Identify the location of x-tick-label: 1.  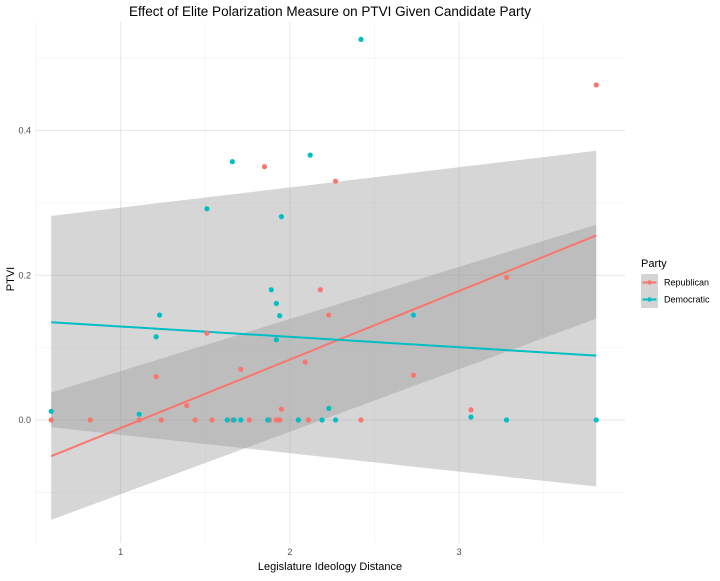
(120, 552).